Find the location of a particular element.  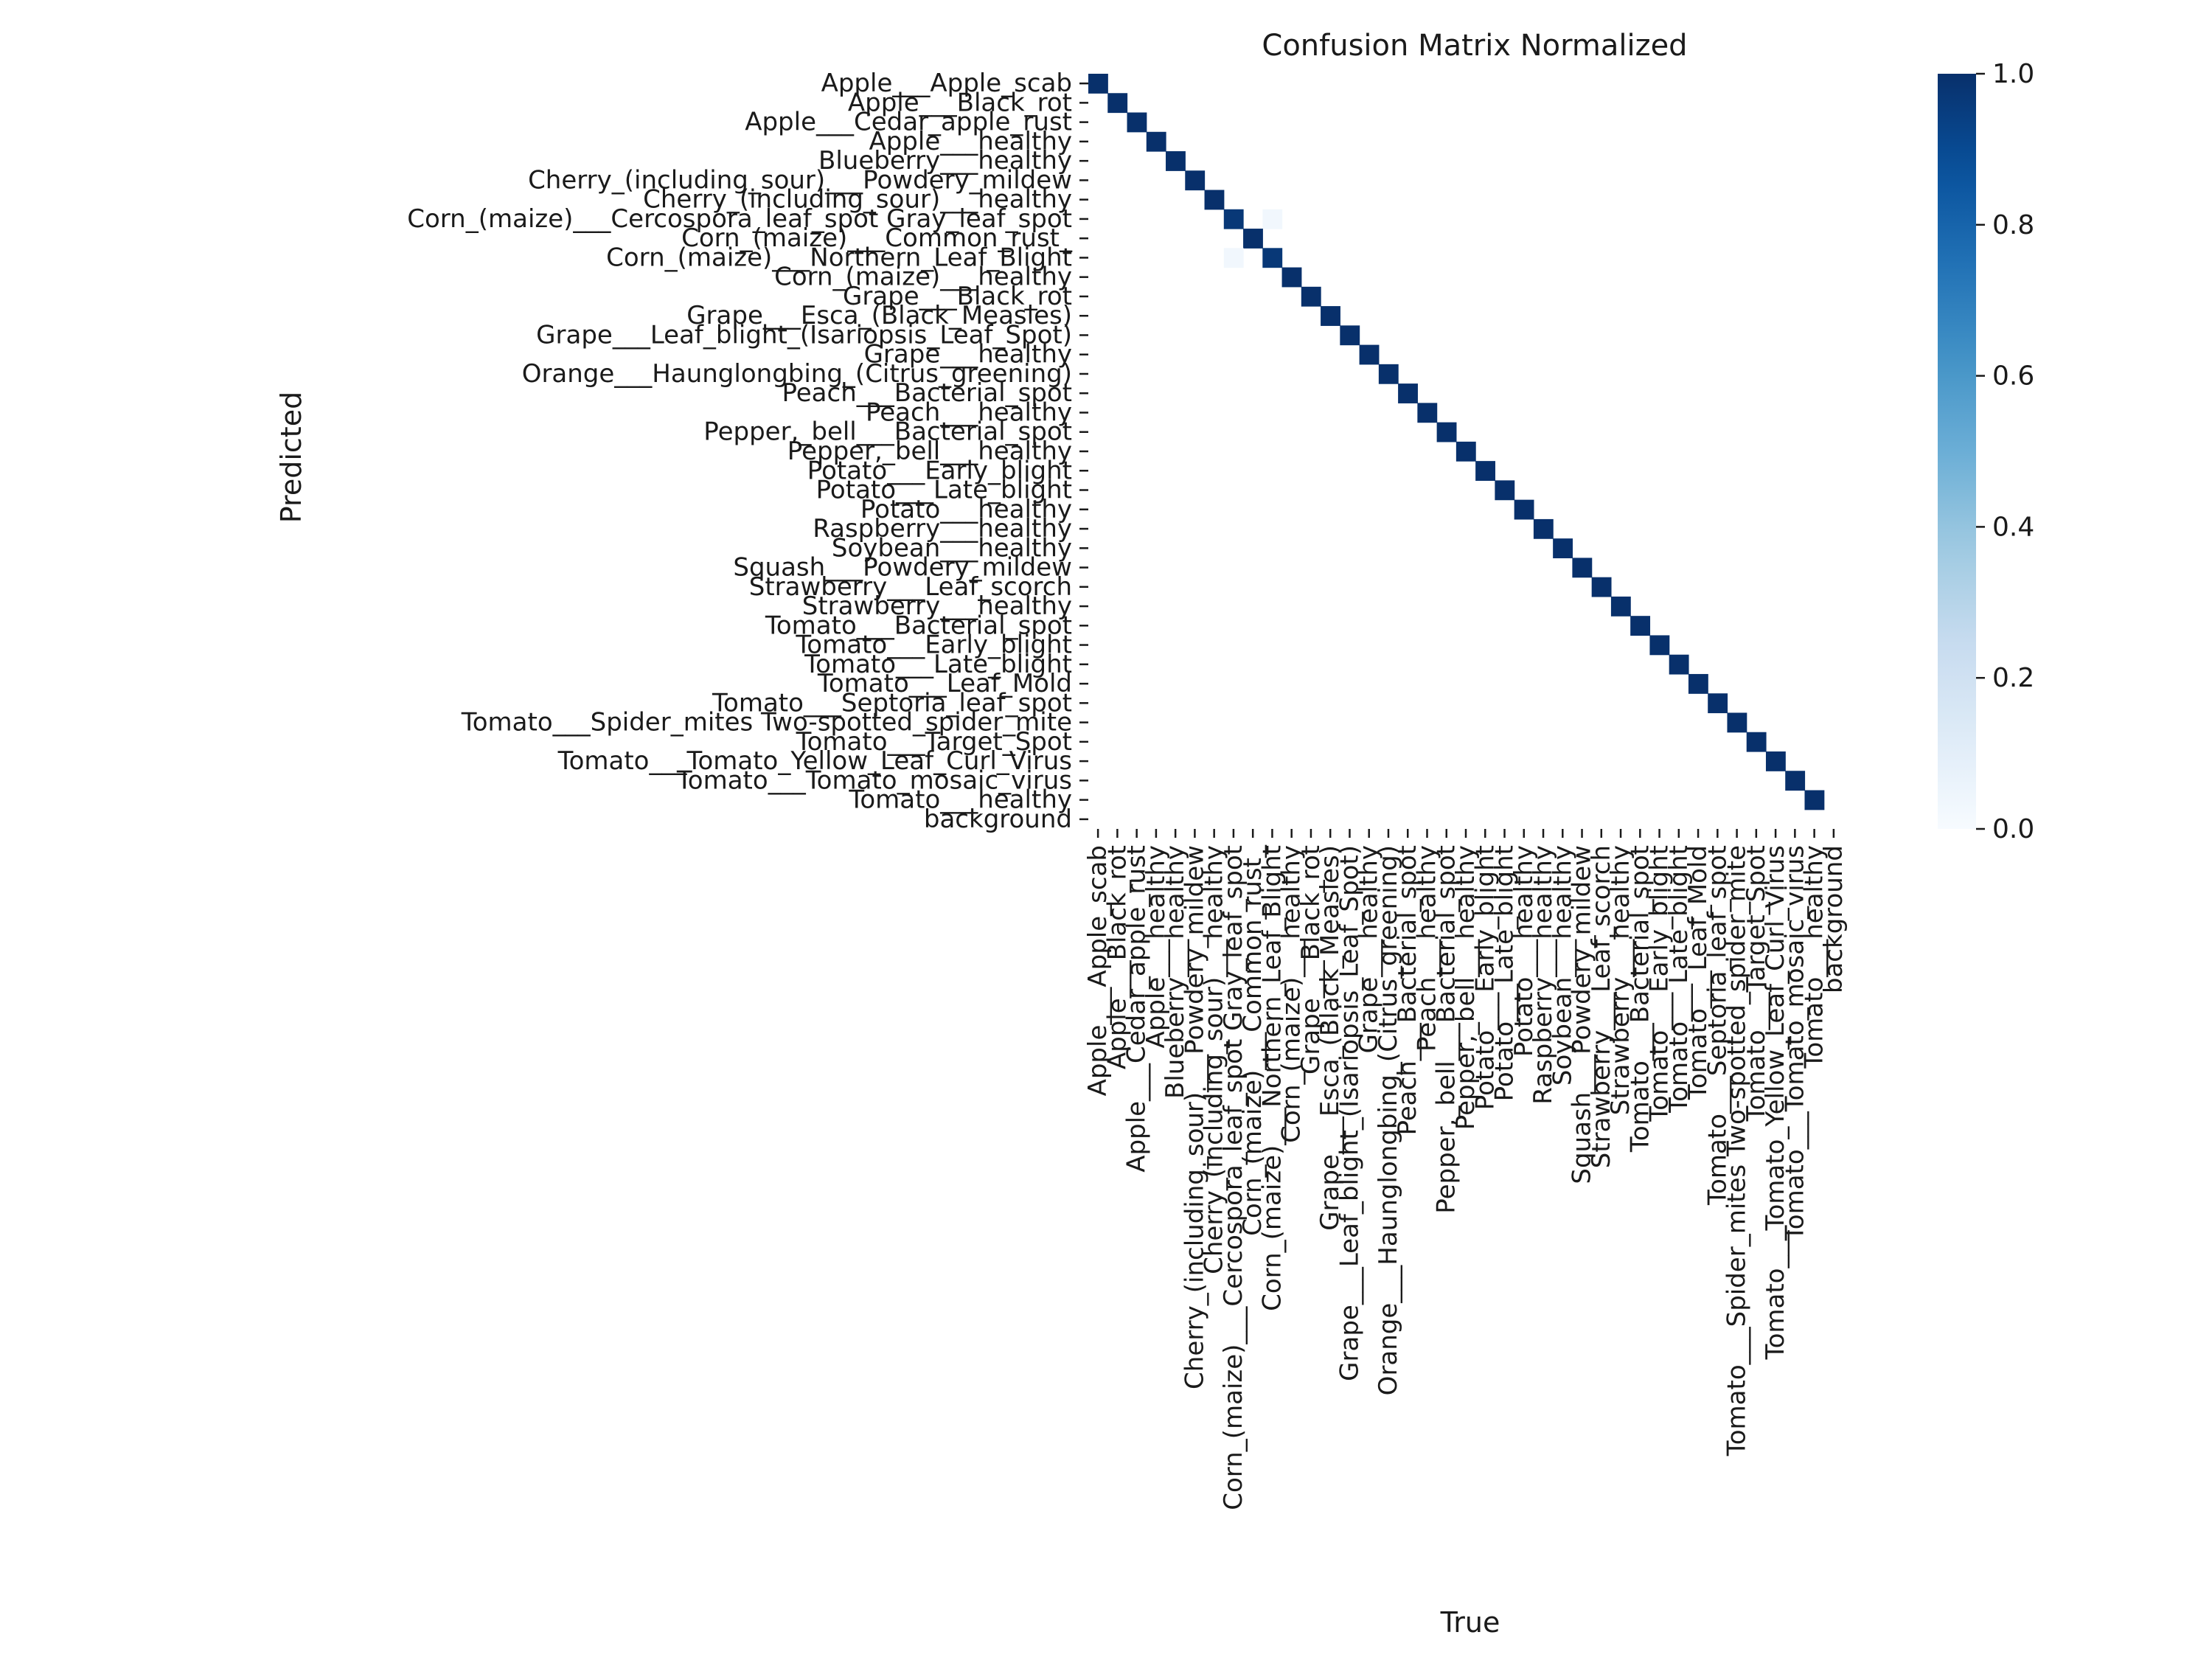

x-tick-label: Corn_(maize)___Northern_Leaf_Blight is located at coordinates (1272, 1078).